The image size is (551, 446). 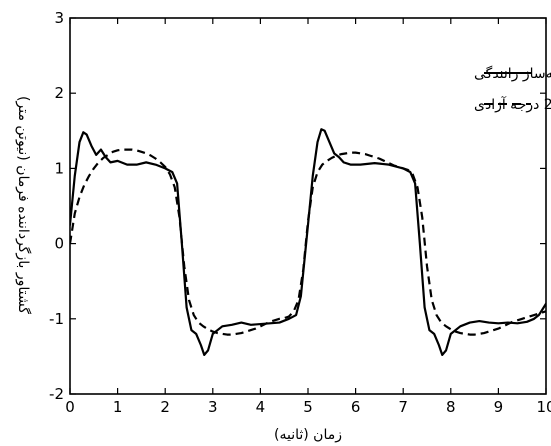 What do you see at coordinates (213, 407) in the screenshot?
I see `x-tick-label: 3` at bounding box center [213, 407].